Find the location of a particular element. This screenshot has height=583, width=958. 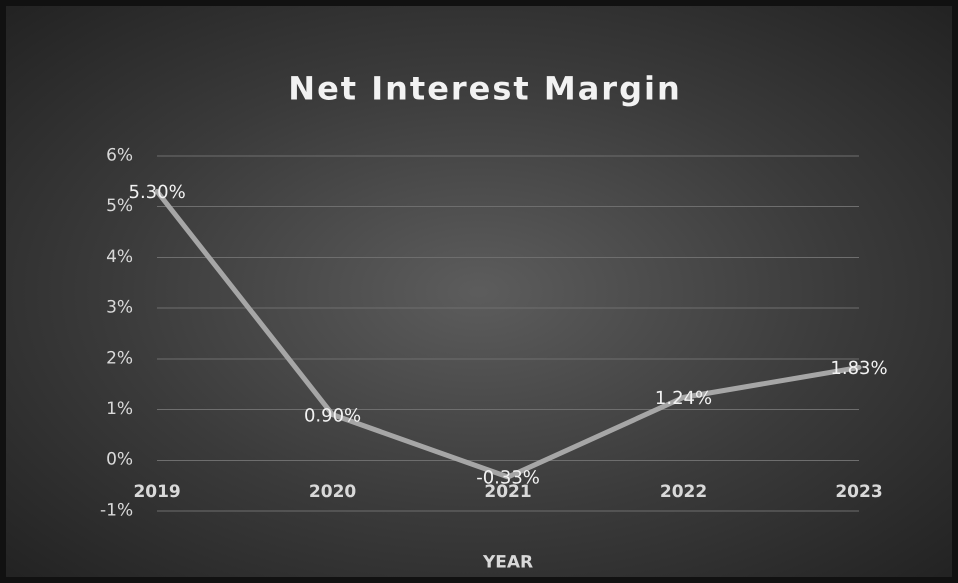

y-tick-label: 6% is located at coordinates (120, 155).